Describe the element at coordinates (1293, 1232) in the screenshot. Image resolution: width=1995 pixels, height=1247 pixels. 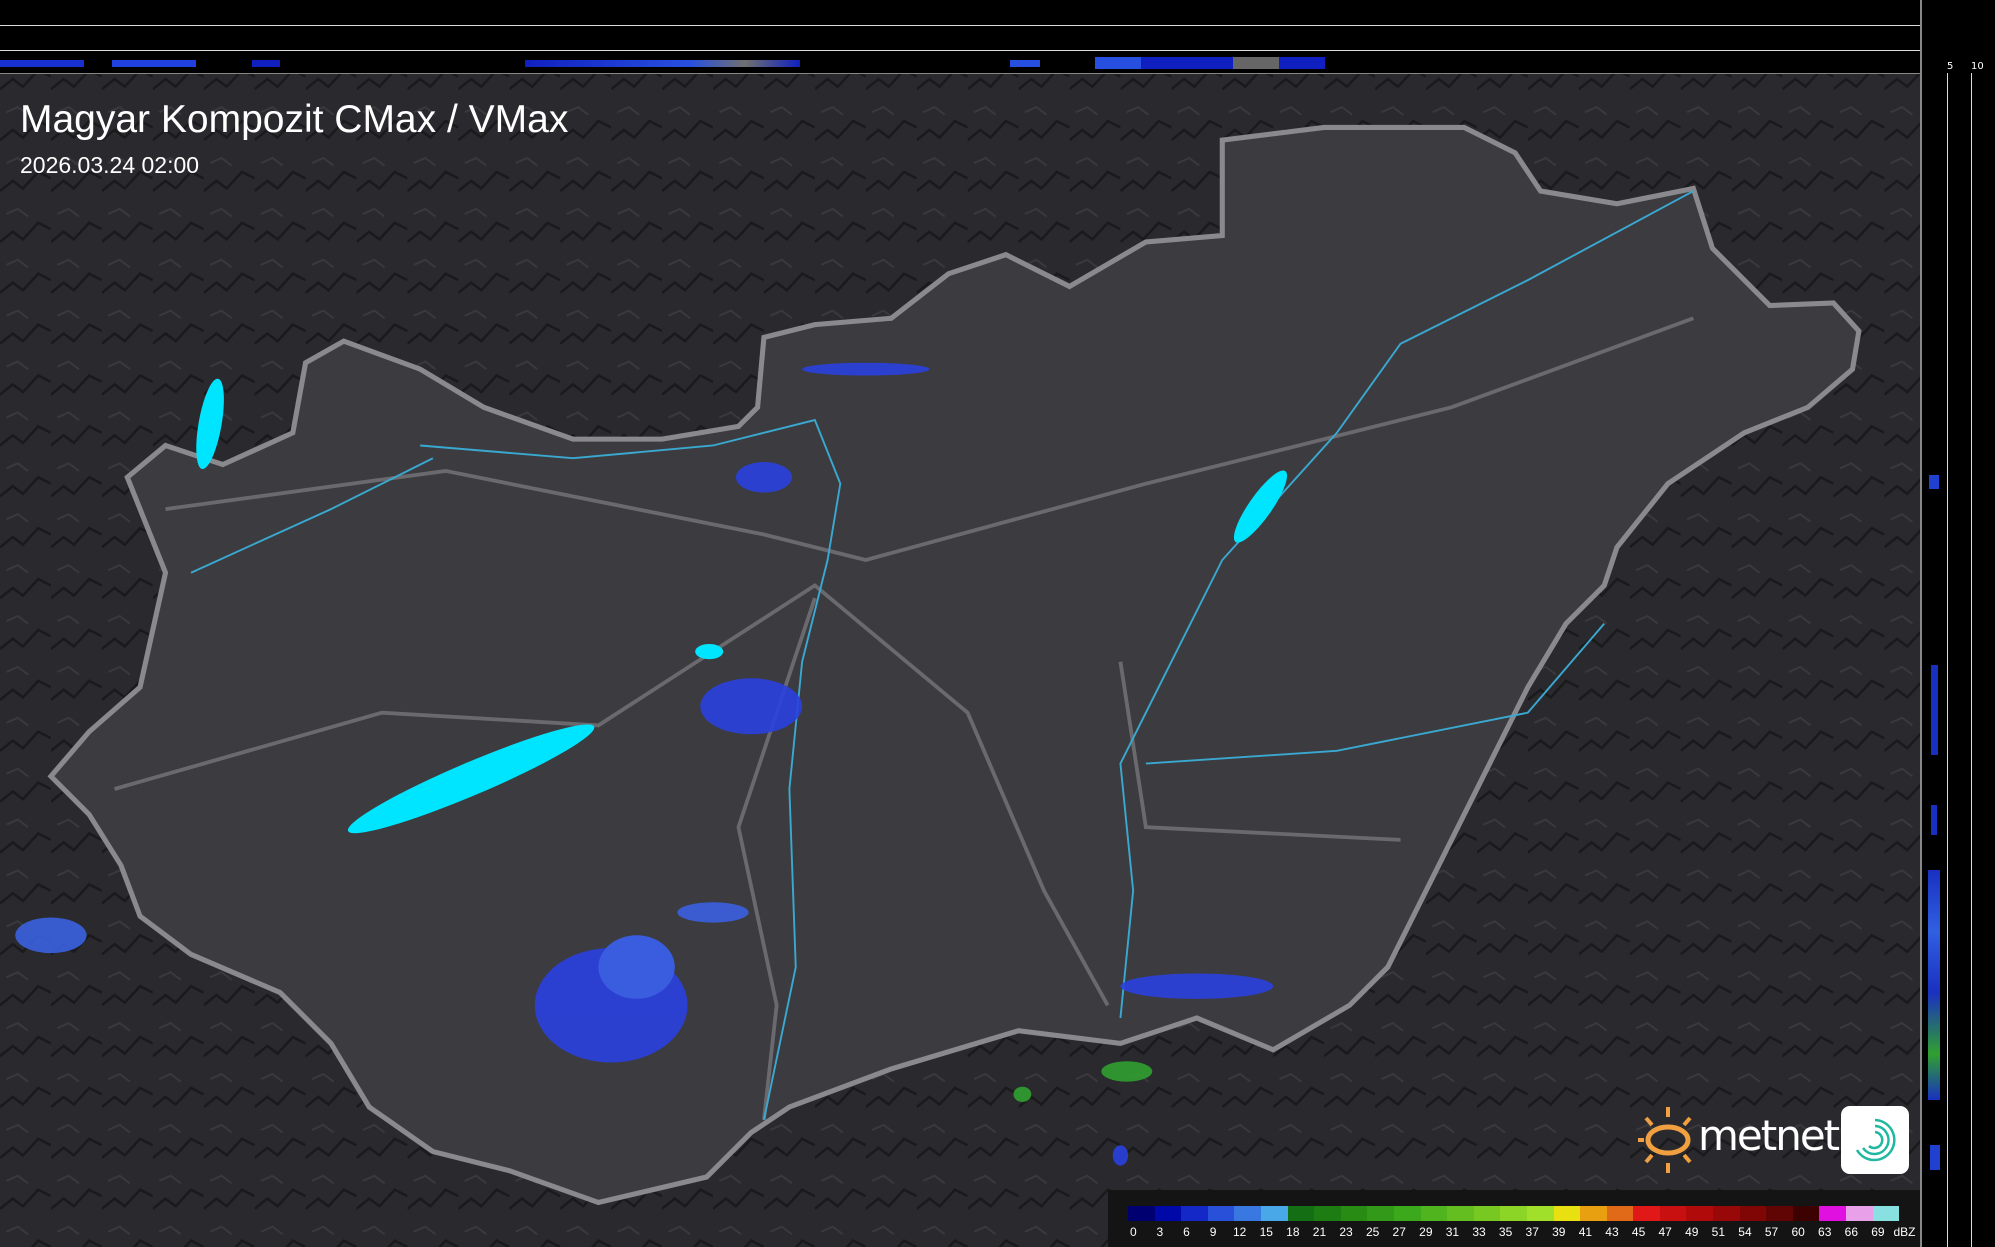
I see `legend-label: 18` at that location.